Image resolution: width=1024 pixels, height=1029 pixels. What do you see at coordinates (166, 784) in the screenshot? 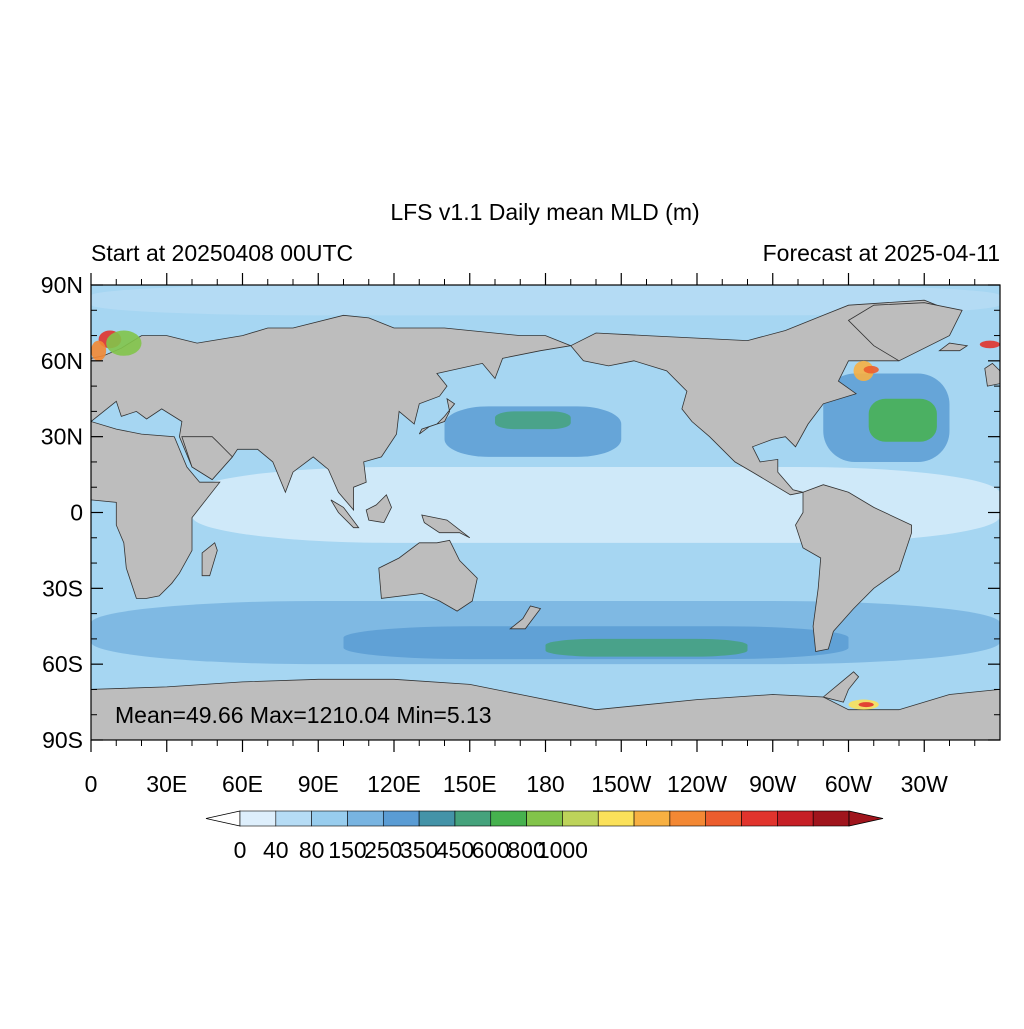
I see `x-tick-label: 30E` at bounding box center [166, 784].